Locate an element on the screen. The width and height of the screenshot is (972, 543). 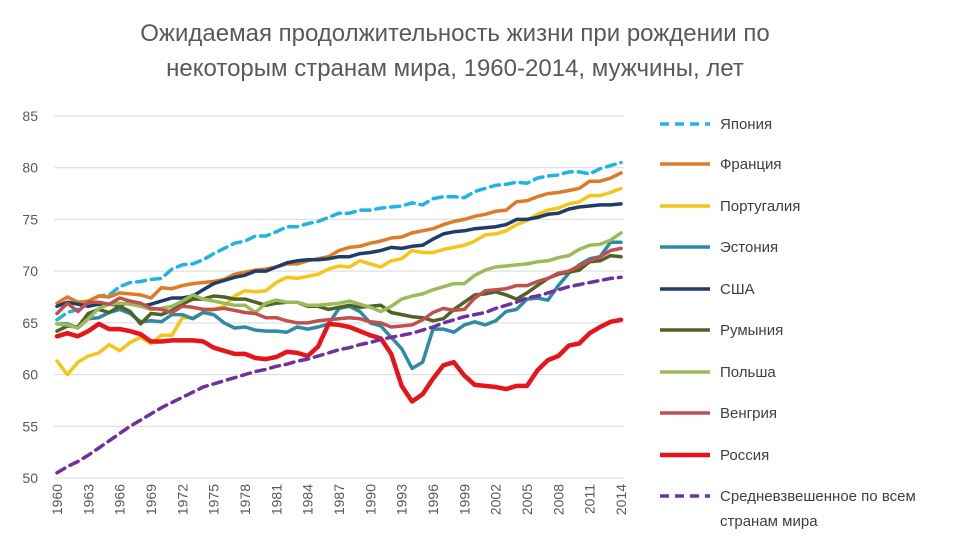
x-tick-label: 1984 is located at coordinates (308, 499).